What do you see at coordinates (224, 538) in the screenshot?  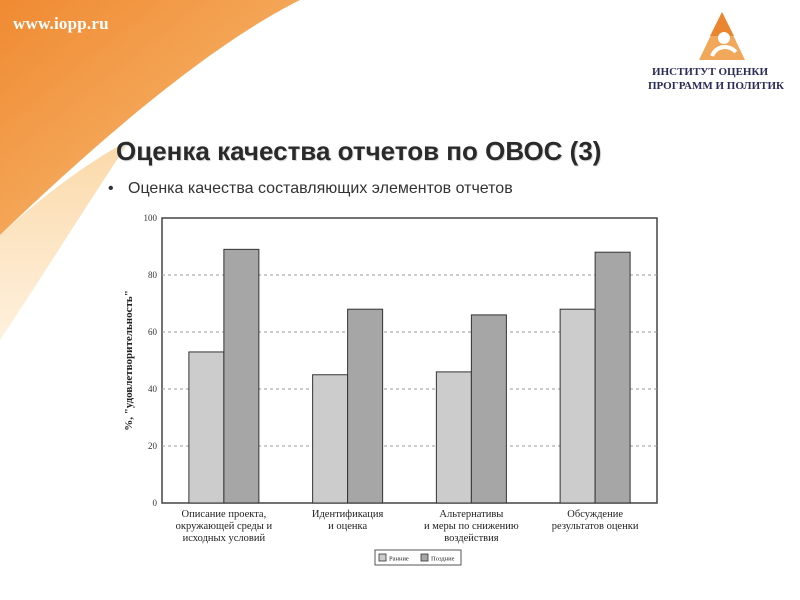 I see `x-tick-label-line: исходных условий` at bounding box center [224, 538].